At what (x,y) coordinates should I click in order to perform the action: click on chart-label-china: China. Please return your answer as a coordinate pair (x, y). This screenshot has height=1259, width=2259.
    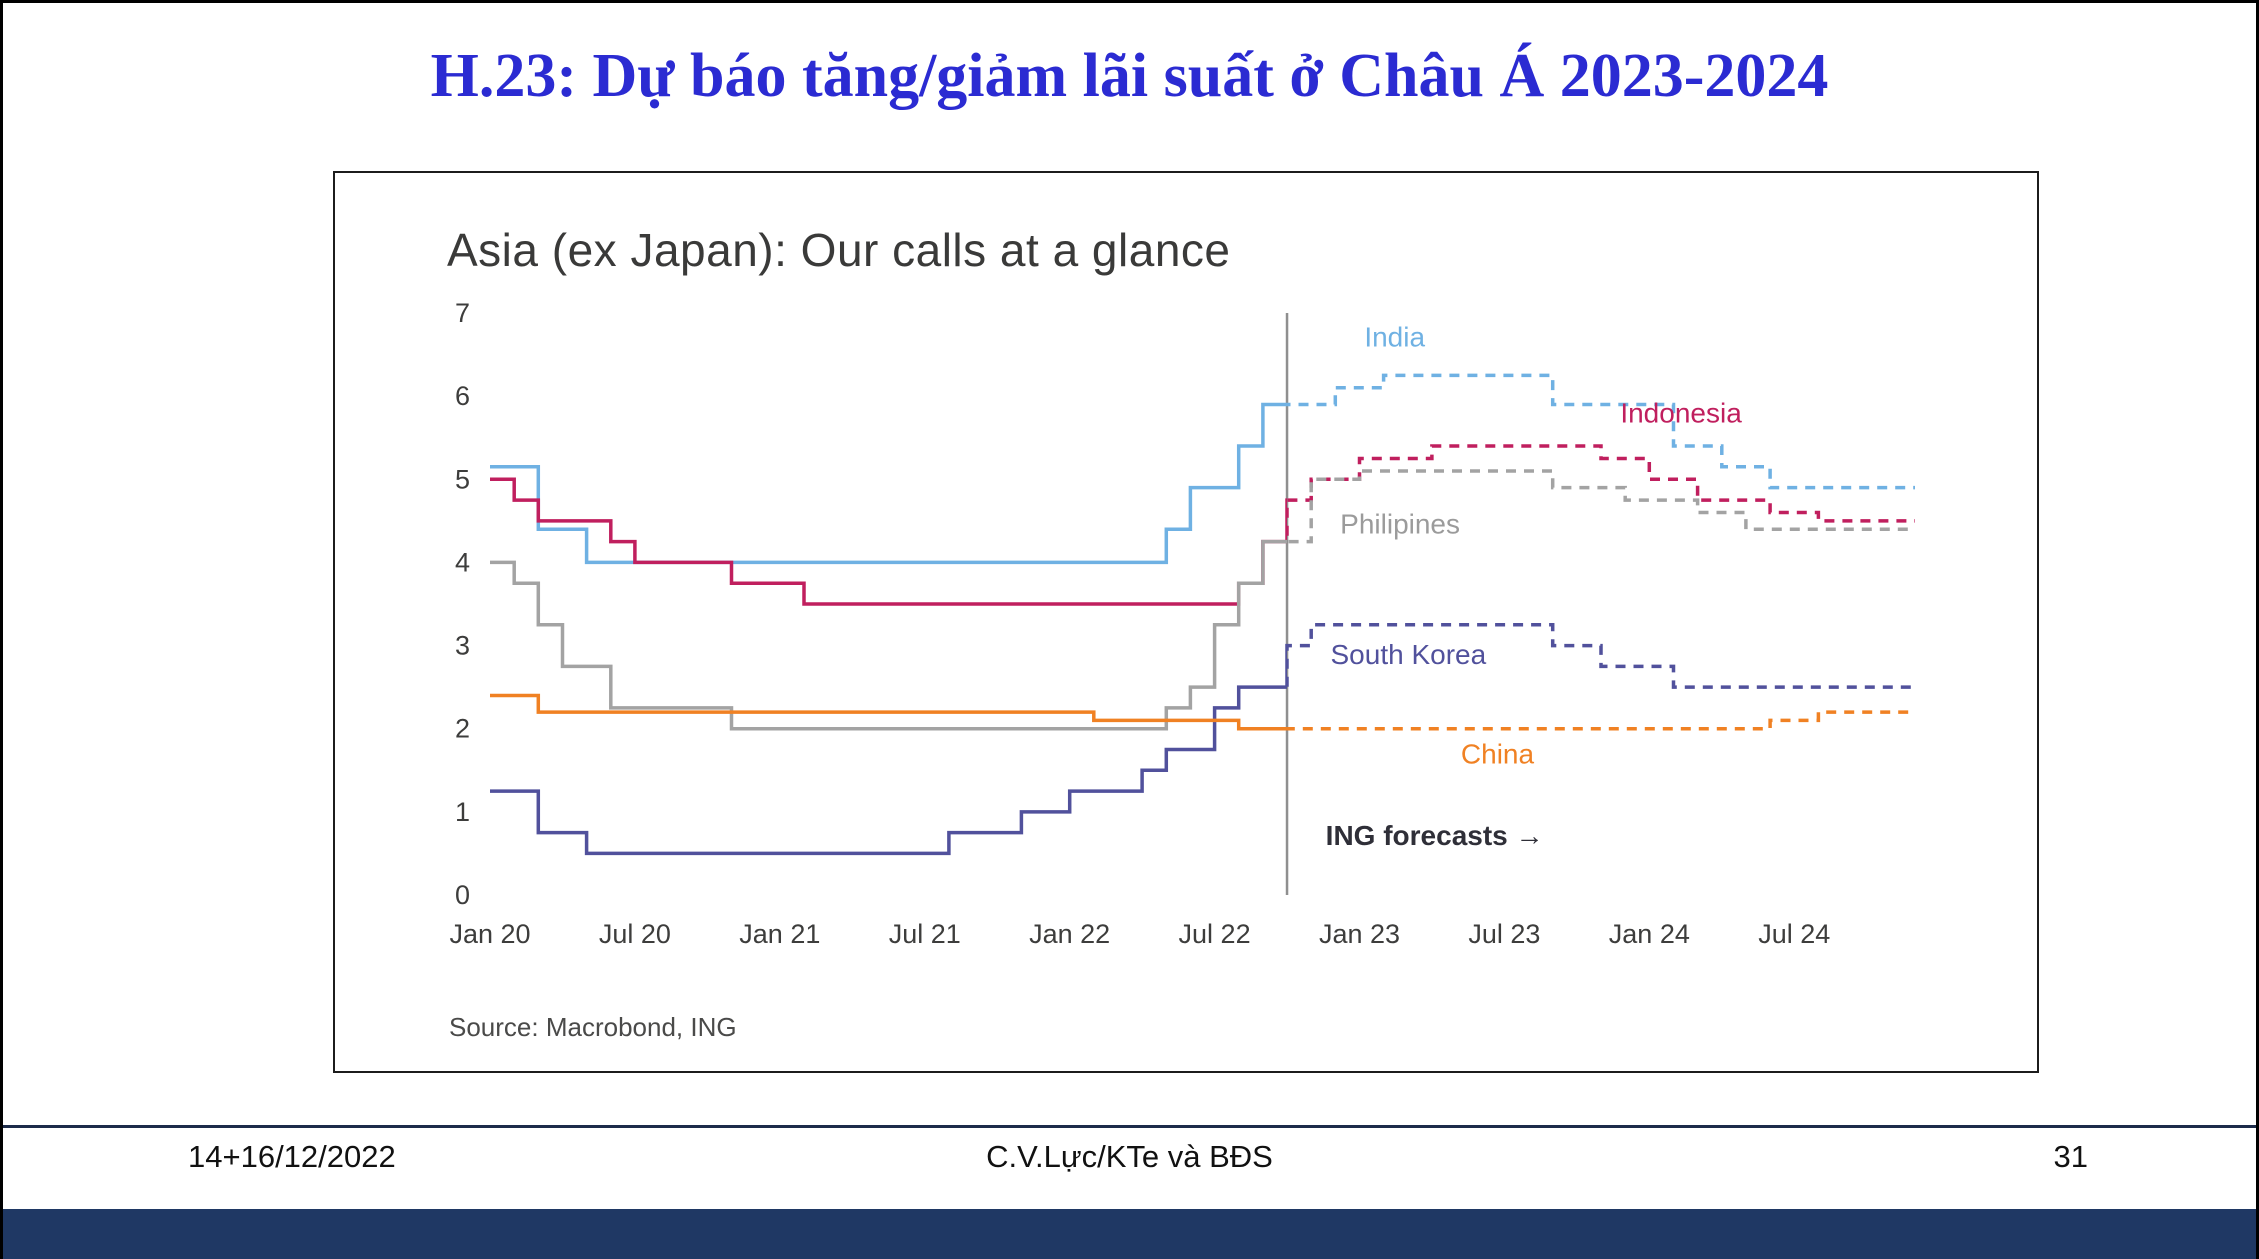
    Looking at the image, I should click on (1498, 754).